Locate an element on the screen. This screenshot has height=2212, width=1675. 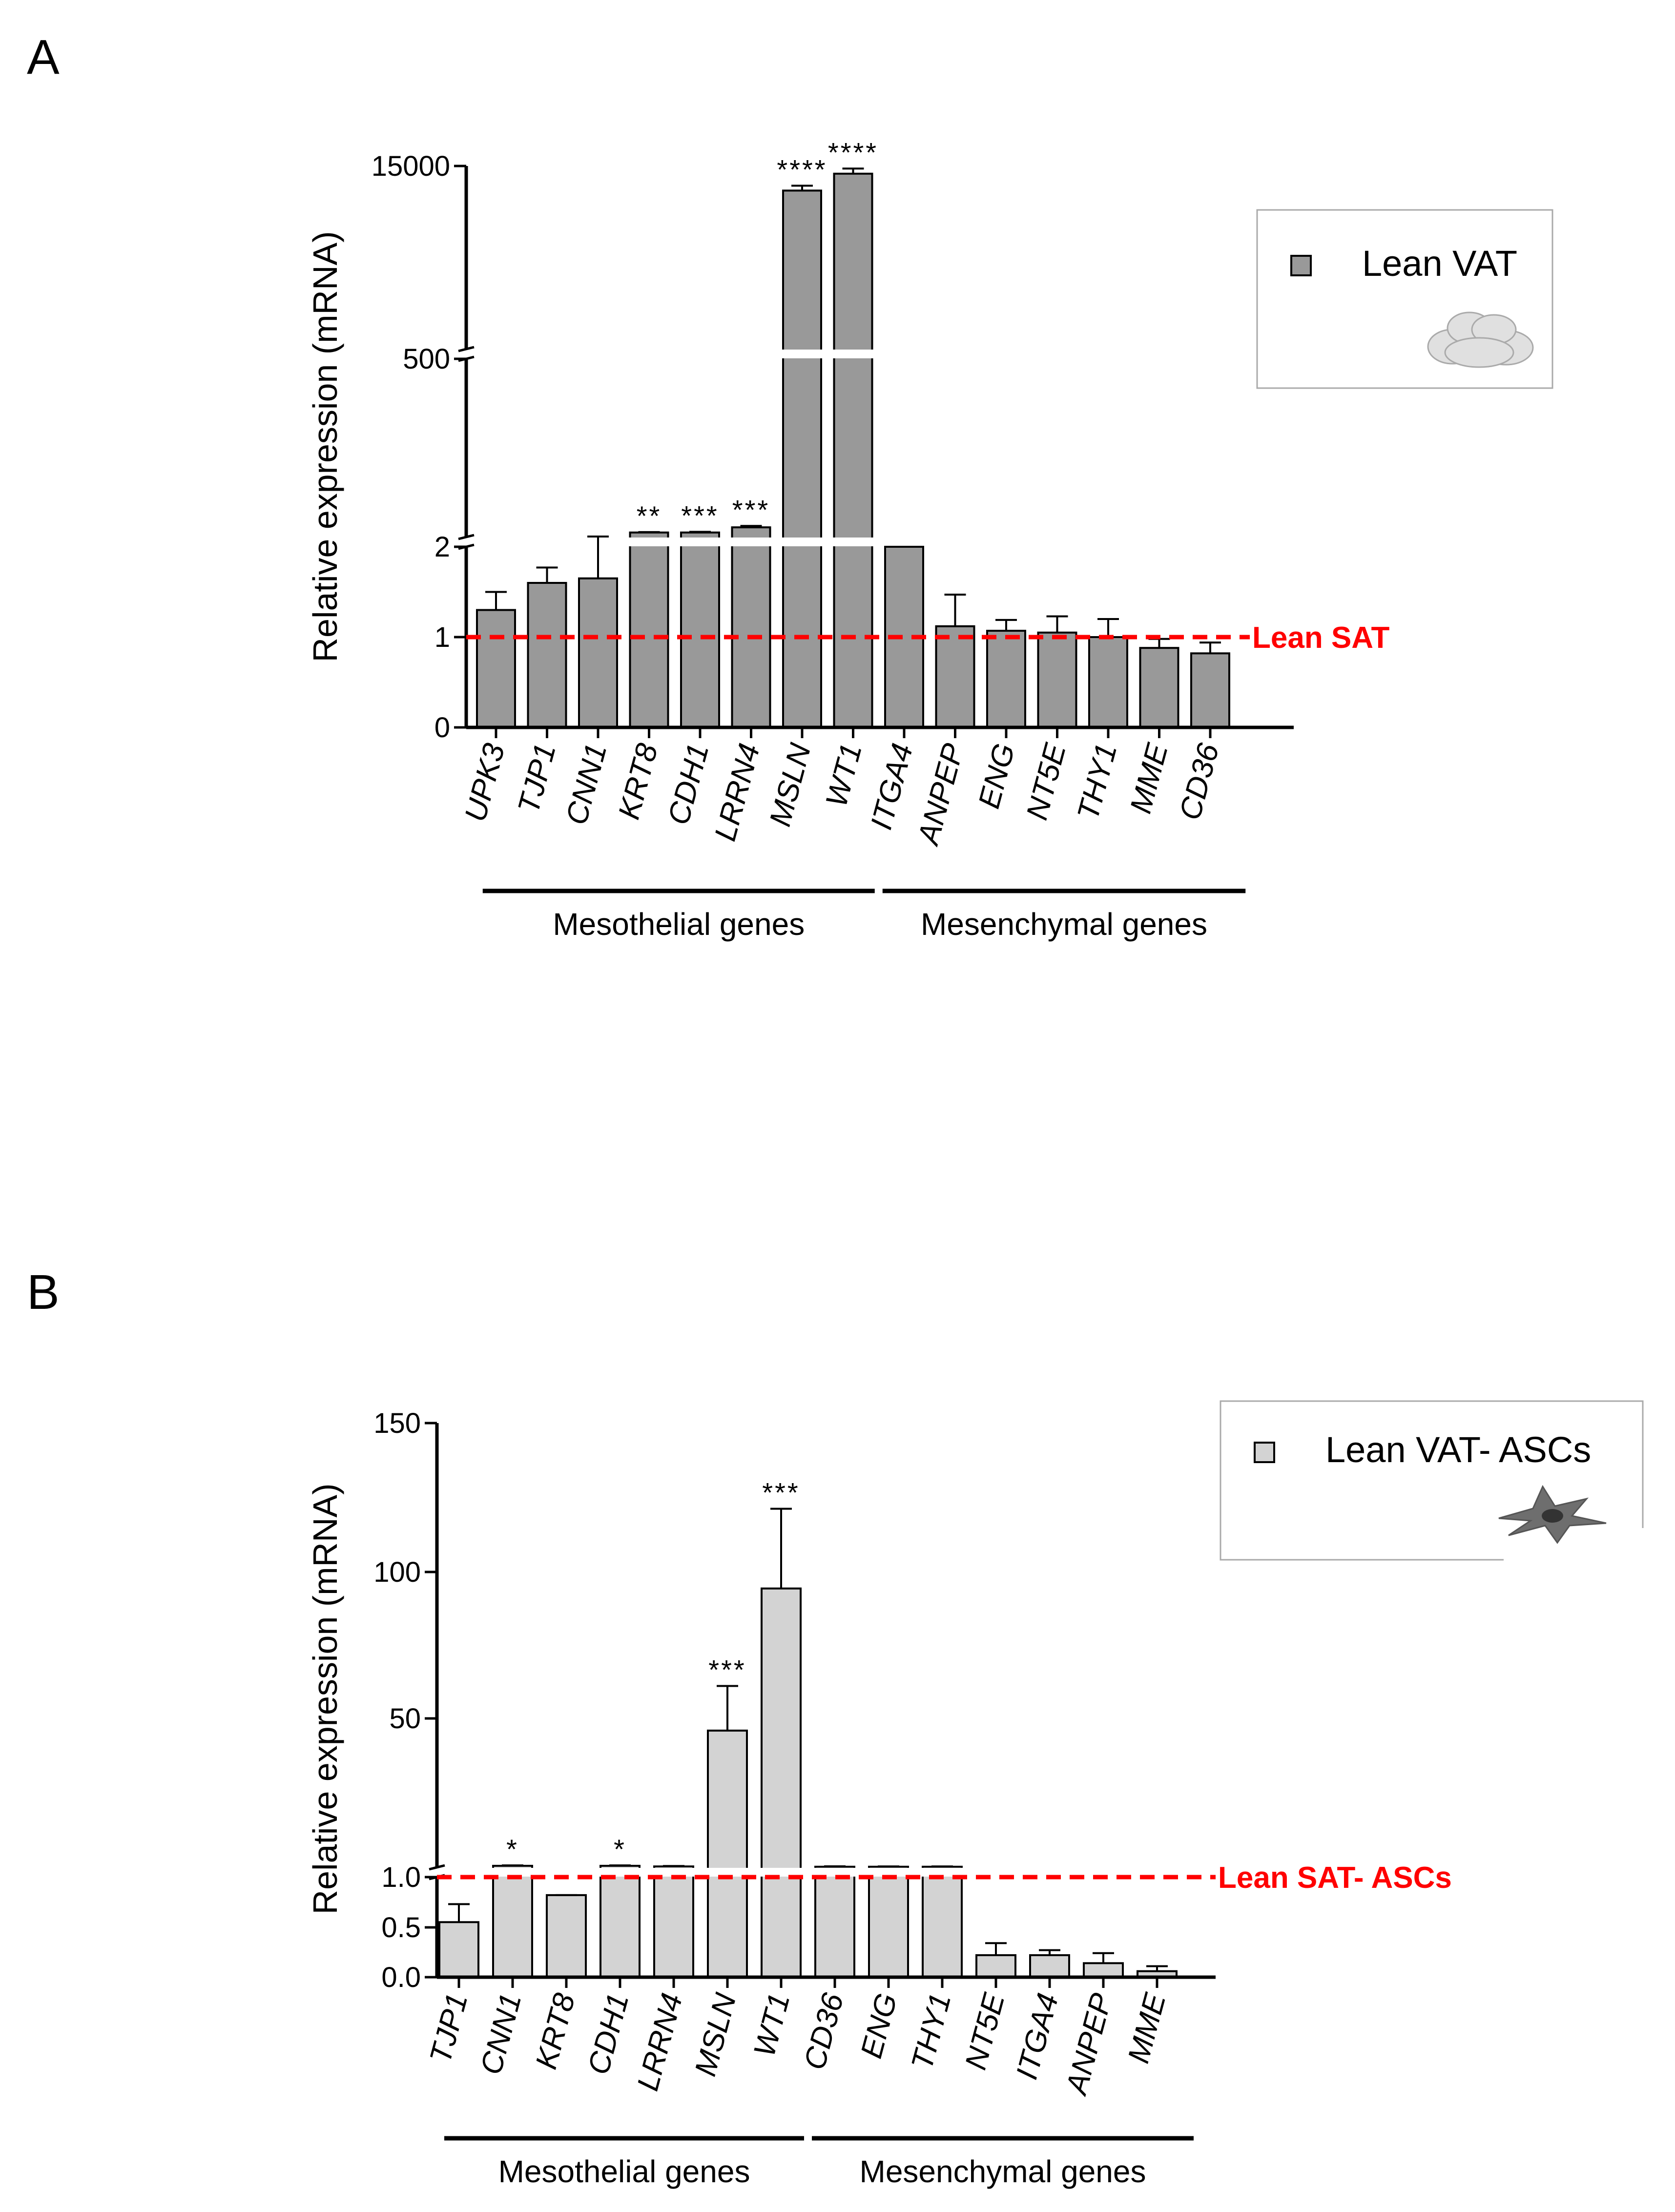
reference-line-label: Lean SAT- ASCs is located at coordinates (1335, 1878).